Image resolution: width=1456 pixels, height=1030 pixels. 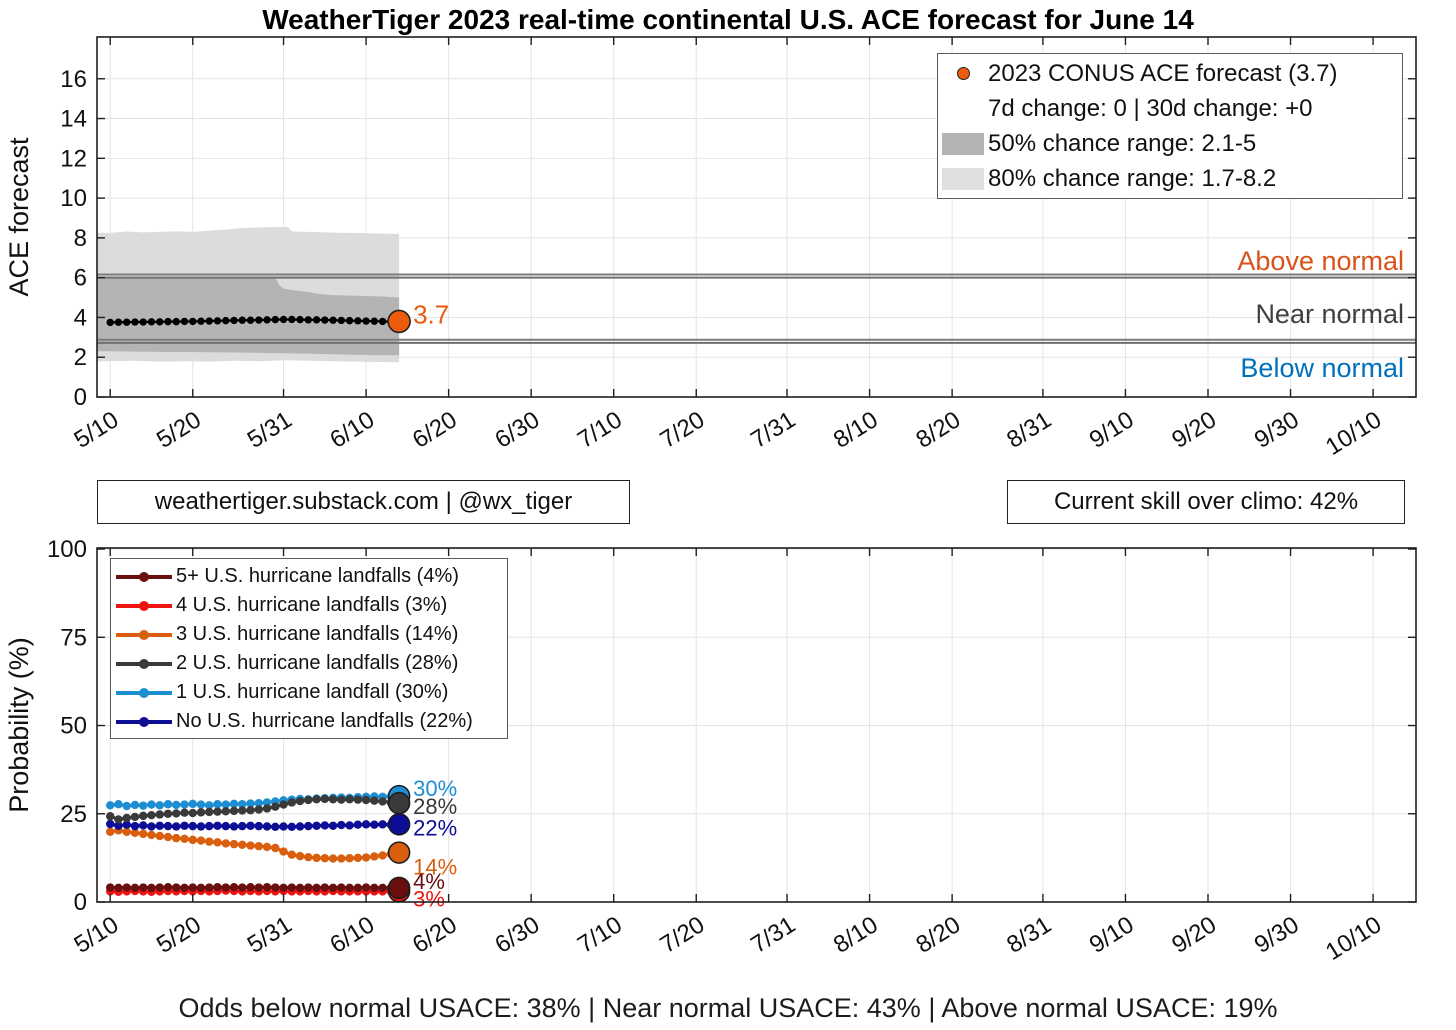 I want to click on legend-label: 5+ U.S. hurricane landfalls (4%), so click(x=317, y=576).